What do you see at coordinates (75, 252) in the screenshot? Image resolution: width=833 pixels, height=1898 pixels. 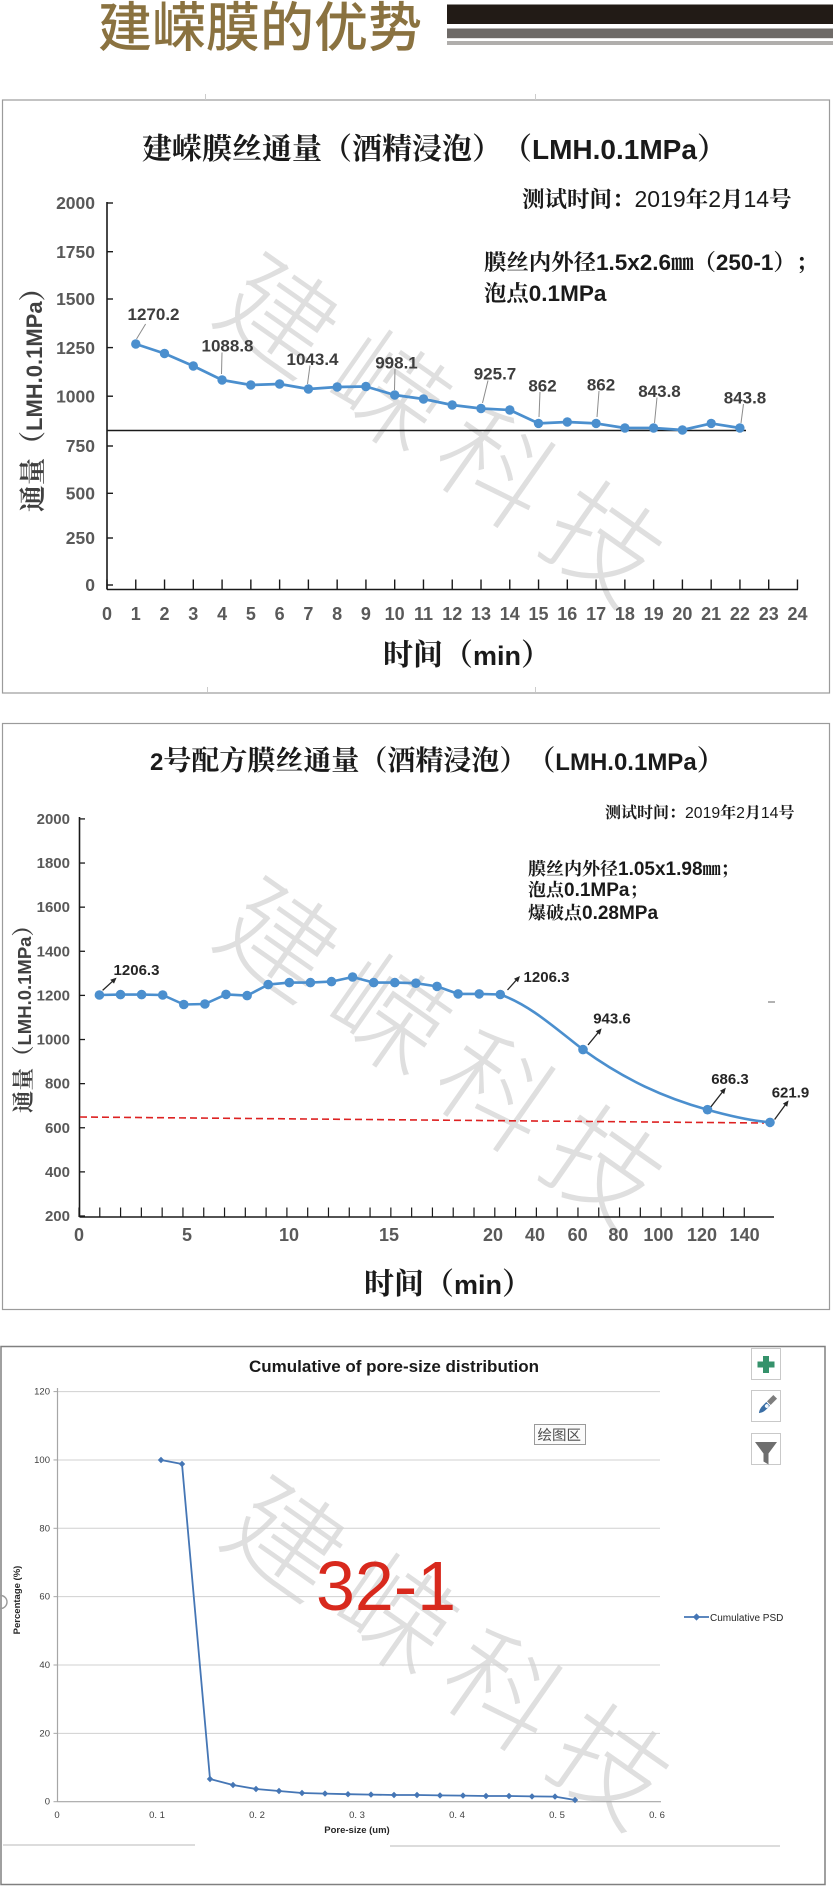 I see `svg-text: 1750` at bounding box center [75, 252].